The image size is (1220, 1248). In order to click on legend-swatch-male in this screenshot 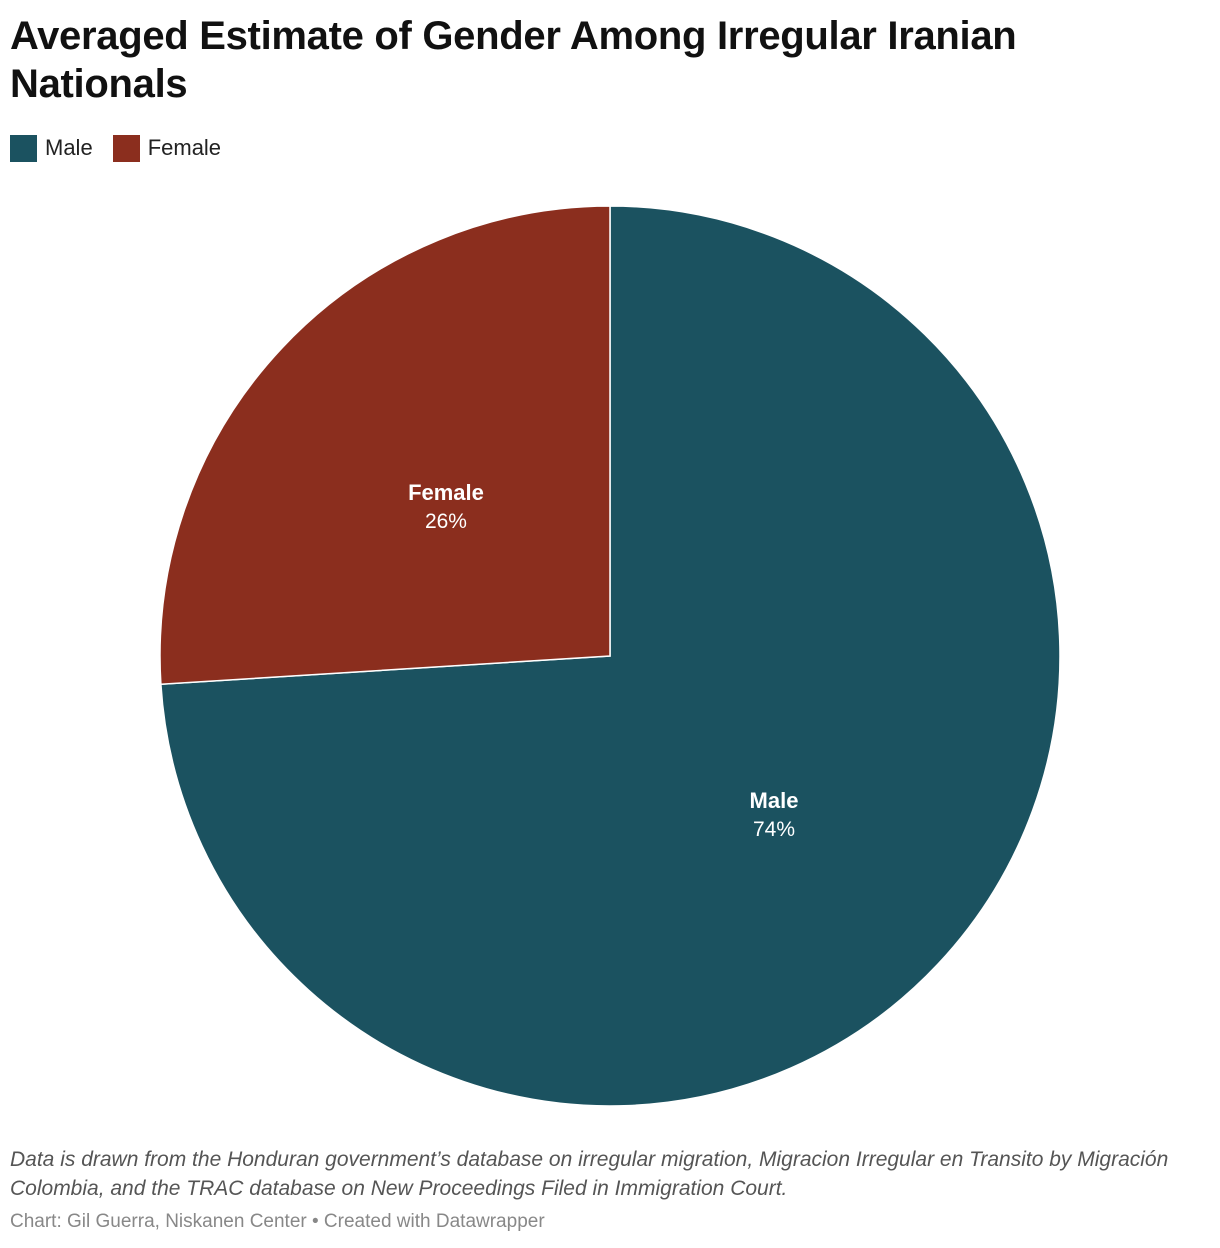, I will do `click(23, 148)`.